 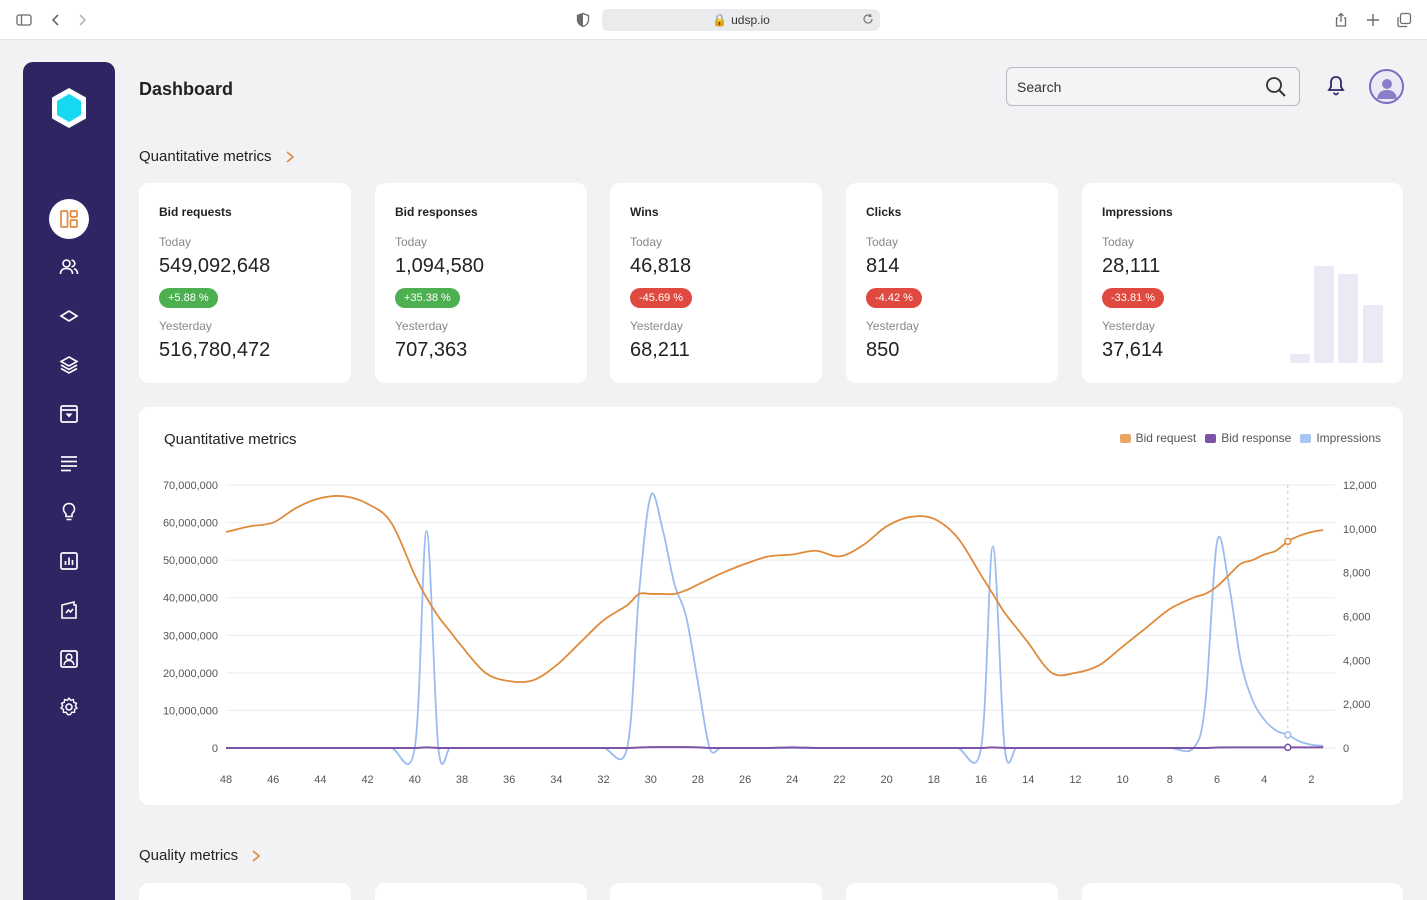 I want to click on chevron-right-icon, so click(x=290, y=156).